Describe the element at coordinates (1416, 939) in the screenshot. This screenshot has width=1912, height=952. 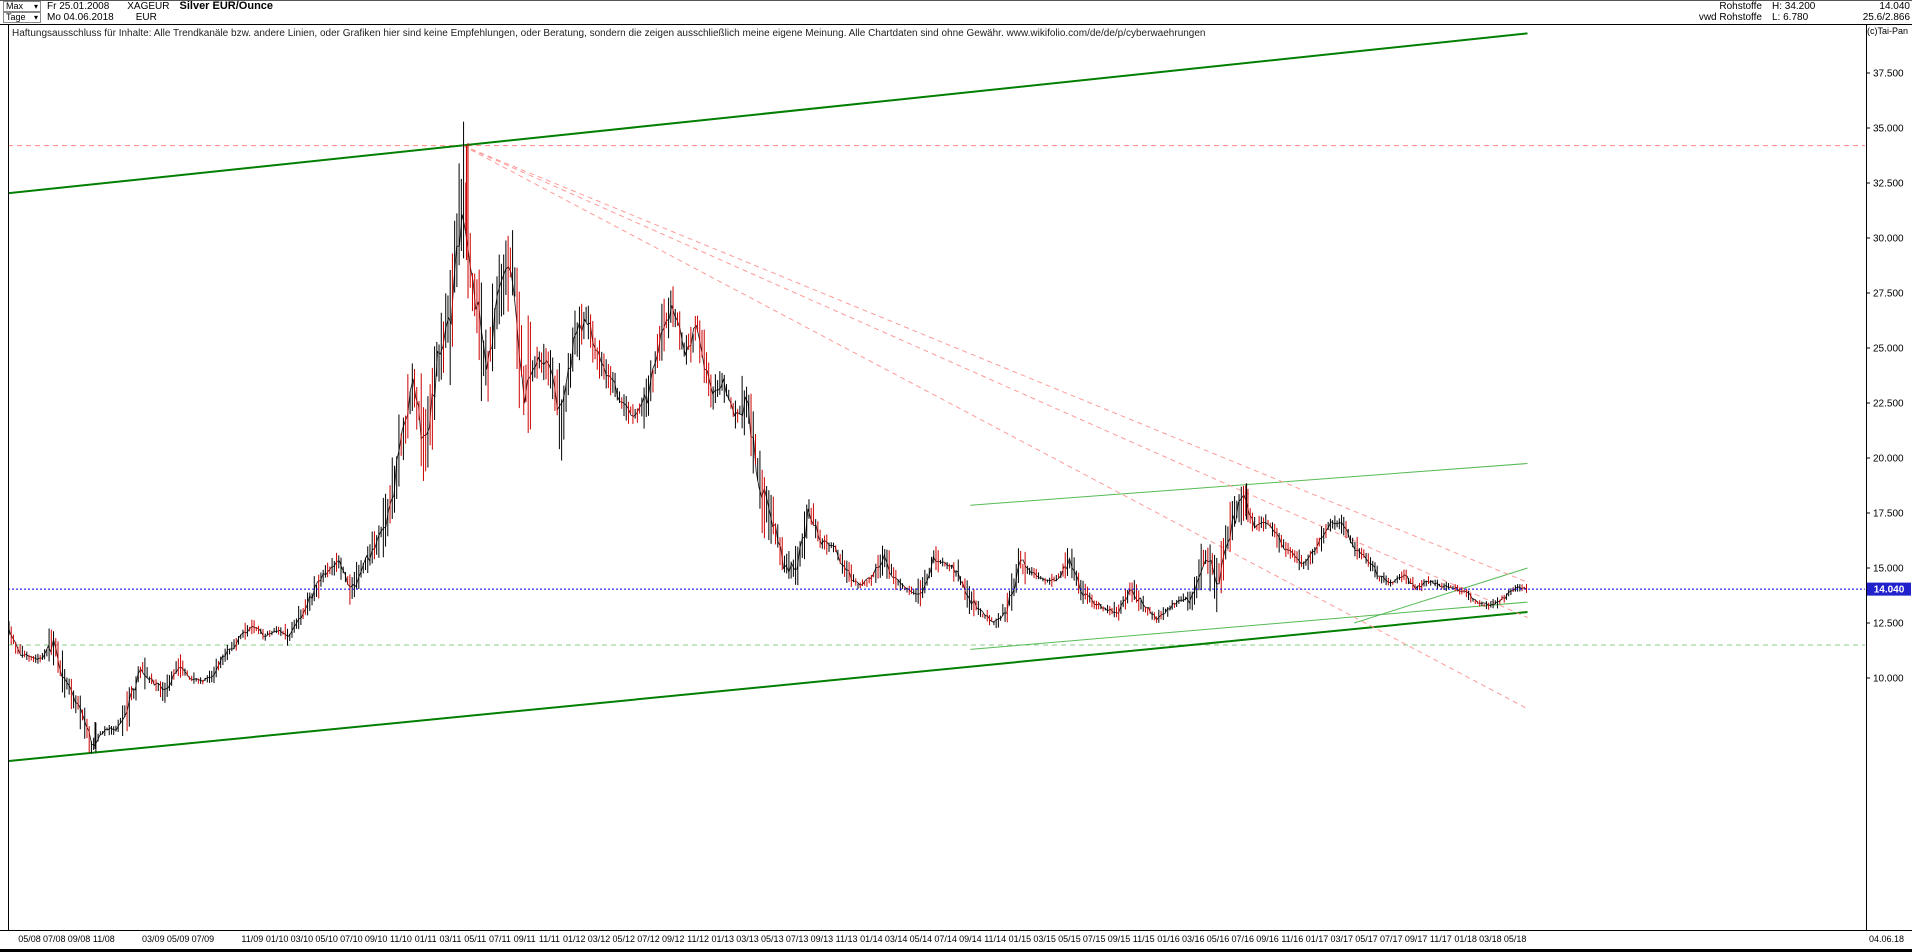
I see `x-axis-label: 09/17` at that location.